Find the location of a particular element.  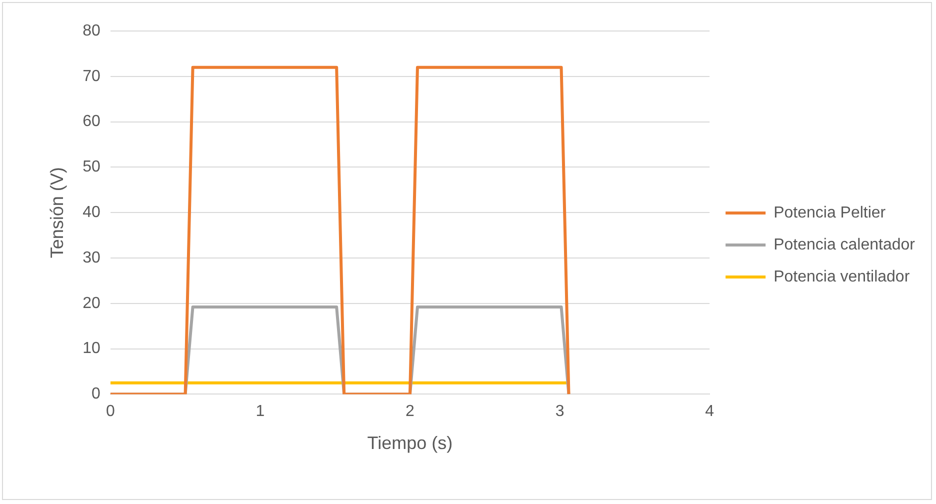

x-tick-label: 4 is located at coordinates (709, 411).